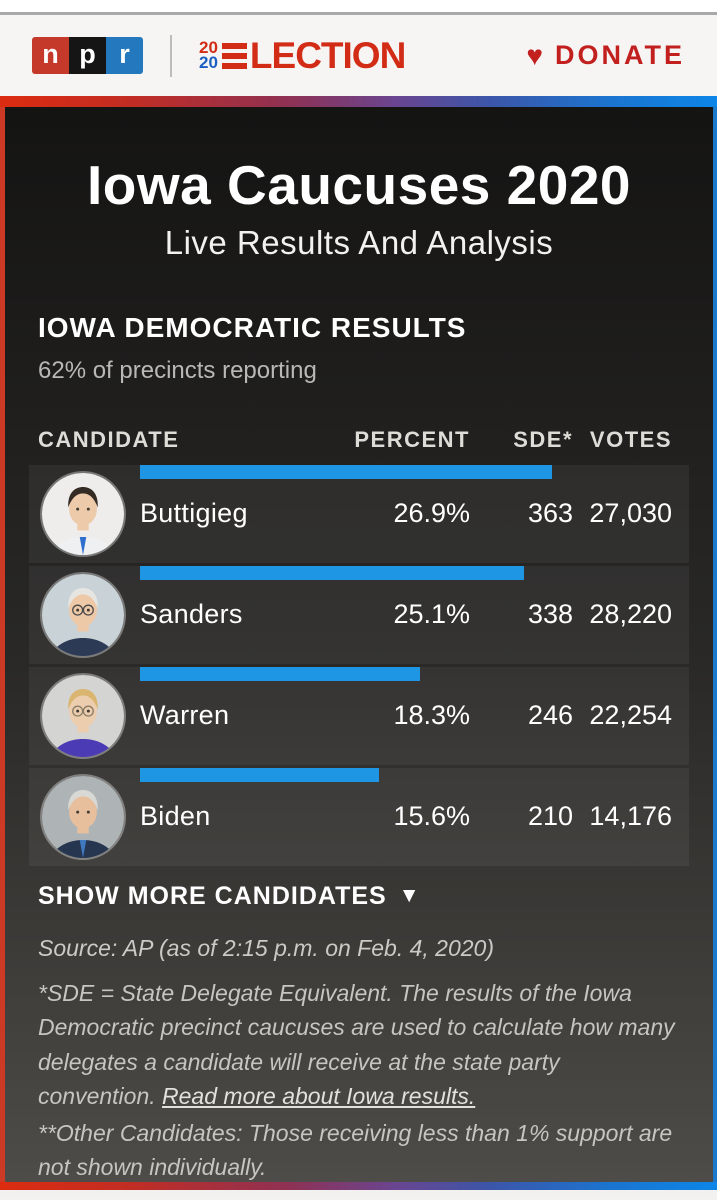  Describe the element at coordinates (358, 185) in the screenshot. I see `page-title: Iowa Caucuses 2020` at that location.